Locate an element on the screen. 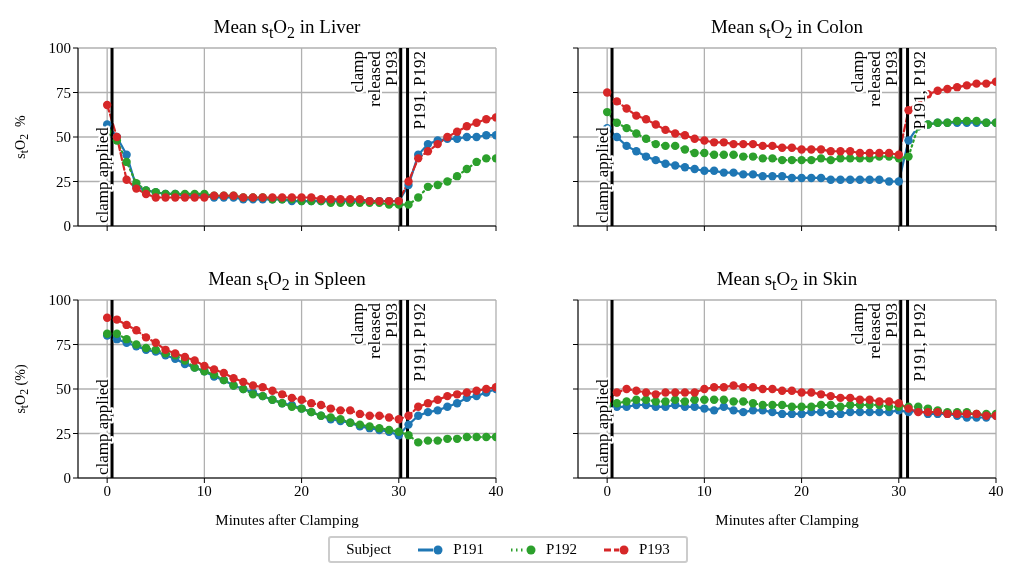 This screenshot has width=1009, height=570. x-tick-label: 20 is located at coordinates (802, 490).